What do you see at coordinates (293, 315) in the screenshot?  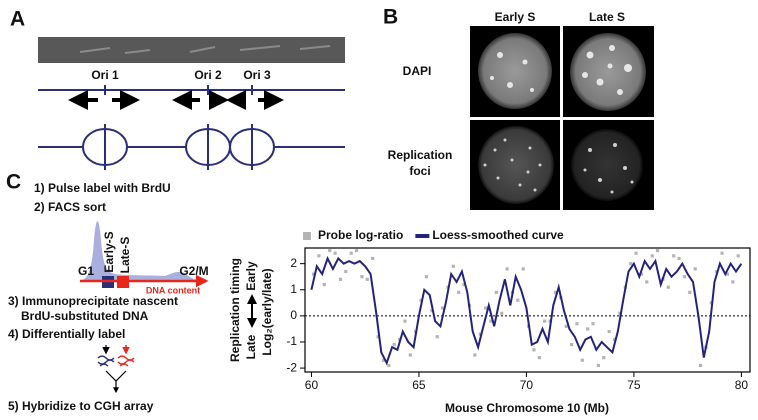 I see `y-tick-label: 0` at bounding box center [293, 315].